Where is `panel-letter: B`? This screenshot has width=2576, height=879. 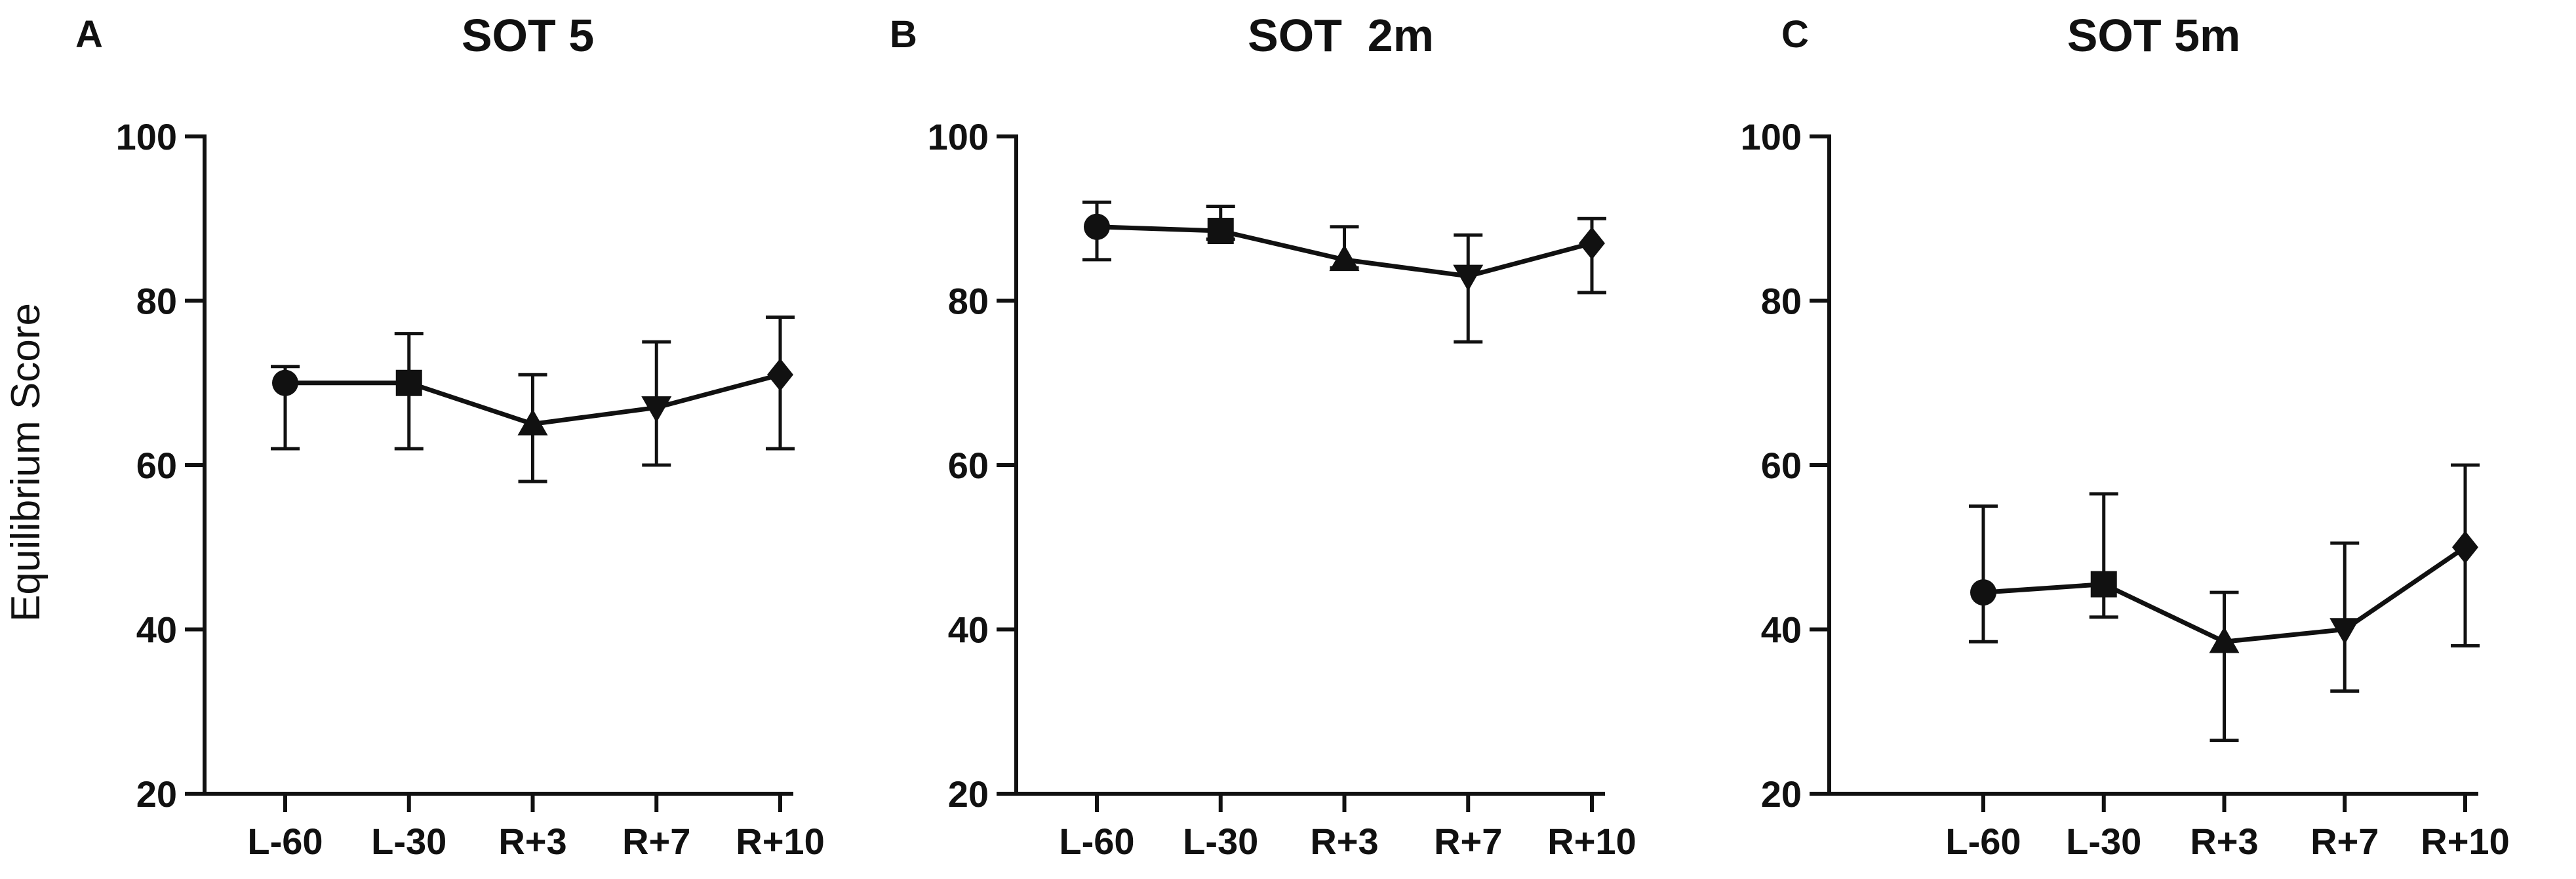 panel-letter: B is located at coordinates (903, 34).